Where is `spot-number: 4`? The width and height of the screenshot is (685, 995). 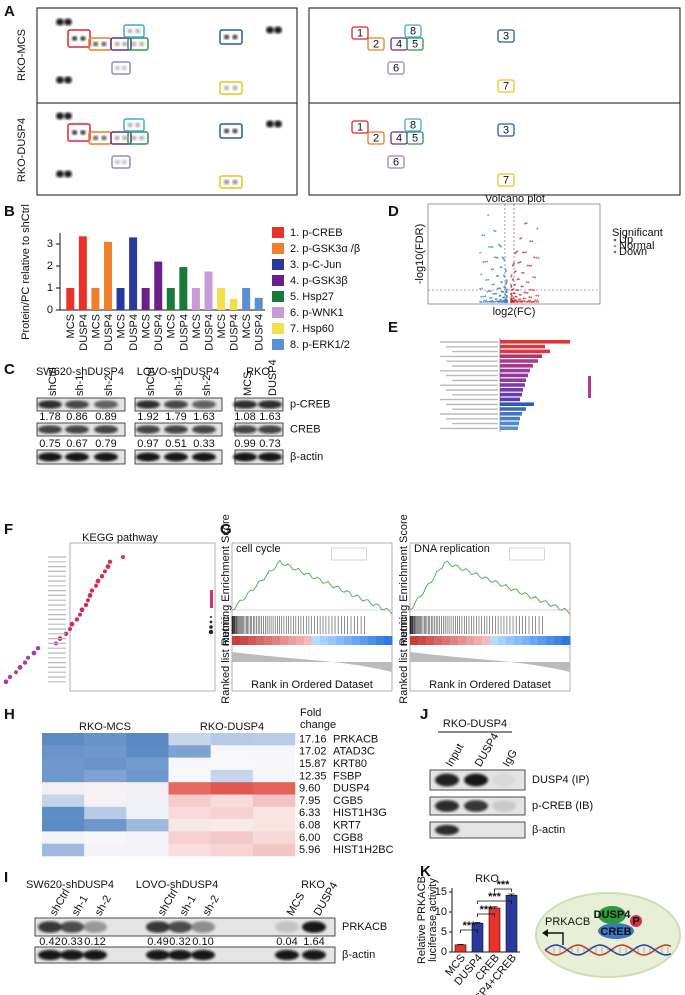 spot-number: 4 is located at coordinates (399, 138).